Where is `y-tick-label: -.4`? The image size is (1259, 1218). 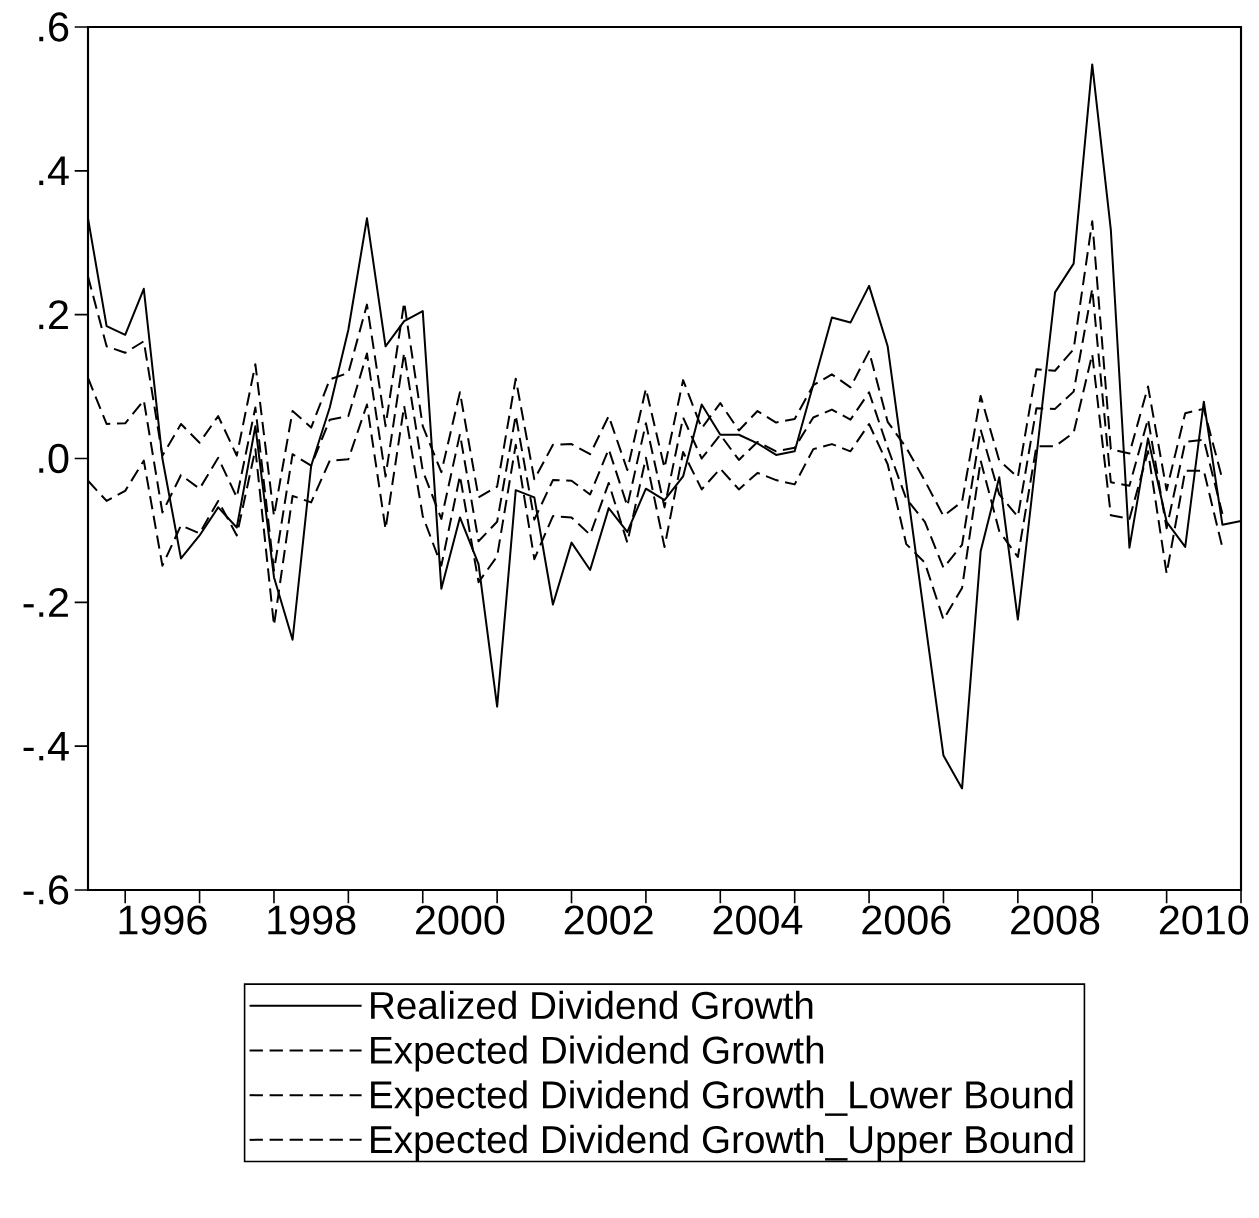 y-tick-label: -.4 is located at coordinates (46, 746).